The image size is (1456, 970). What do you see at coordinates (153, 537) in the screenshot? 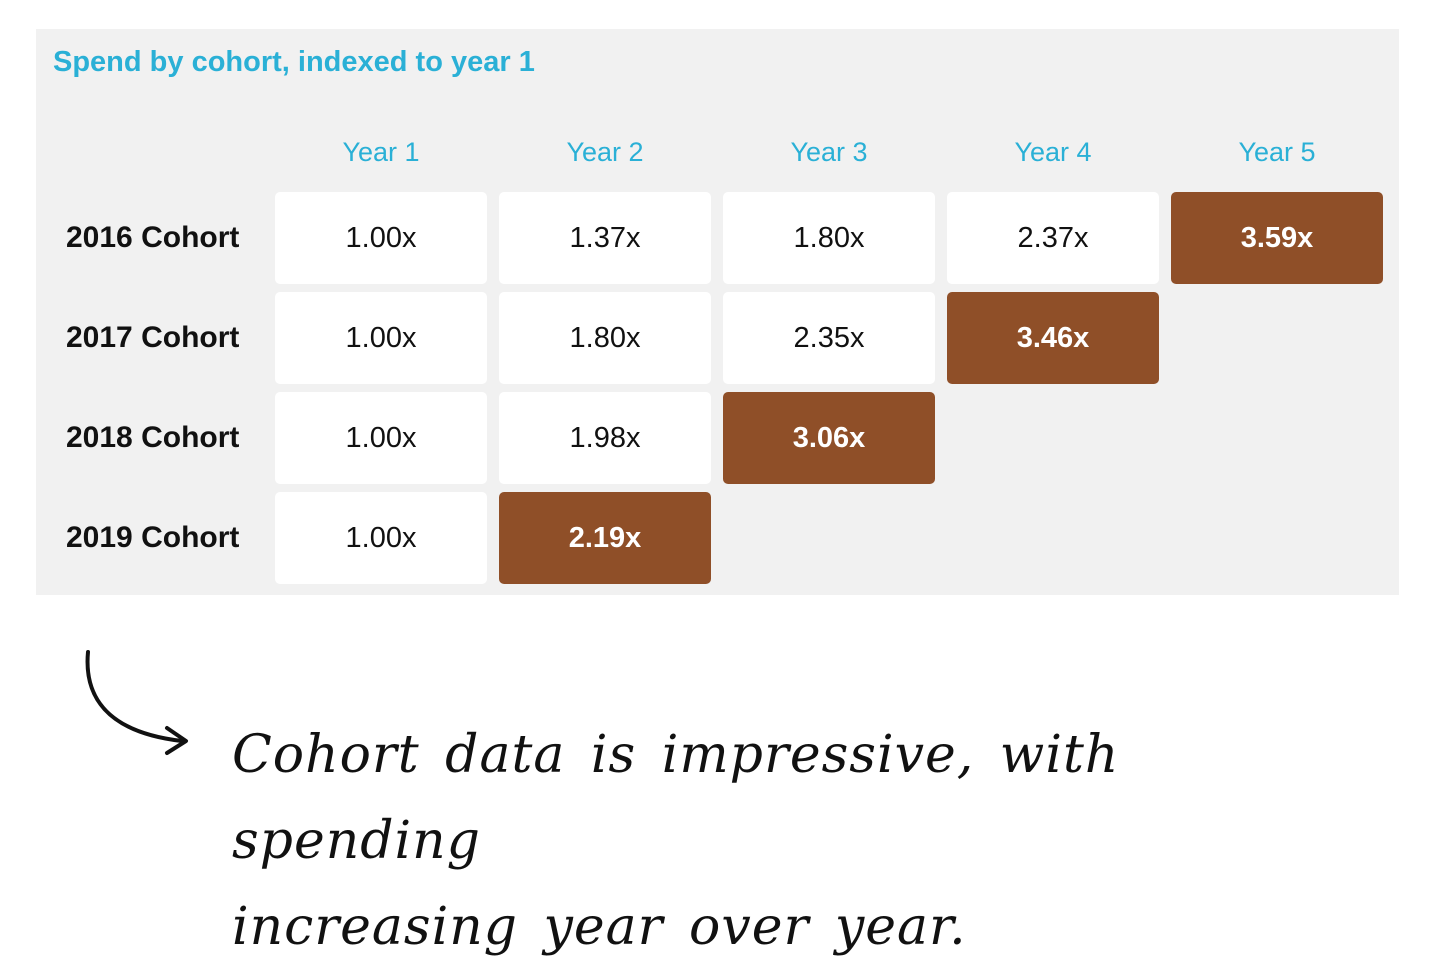
I see `row-label: 2019 Cohort` at bounding box center [153, 537].